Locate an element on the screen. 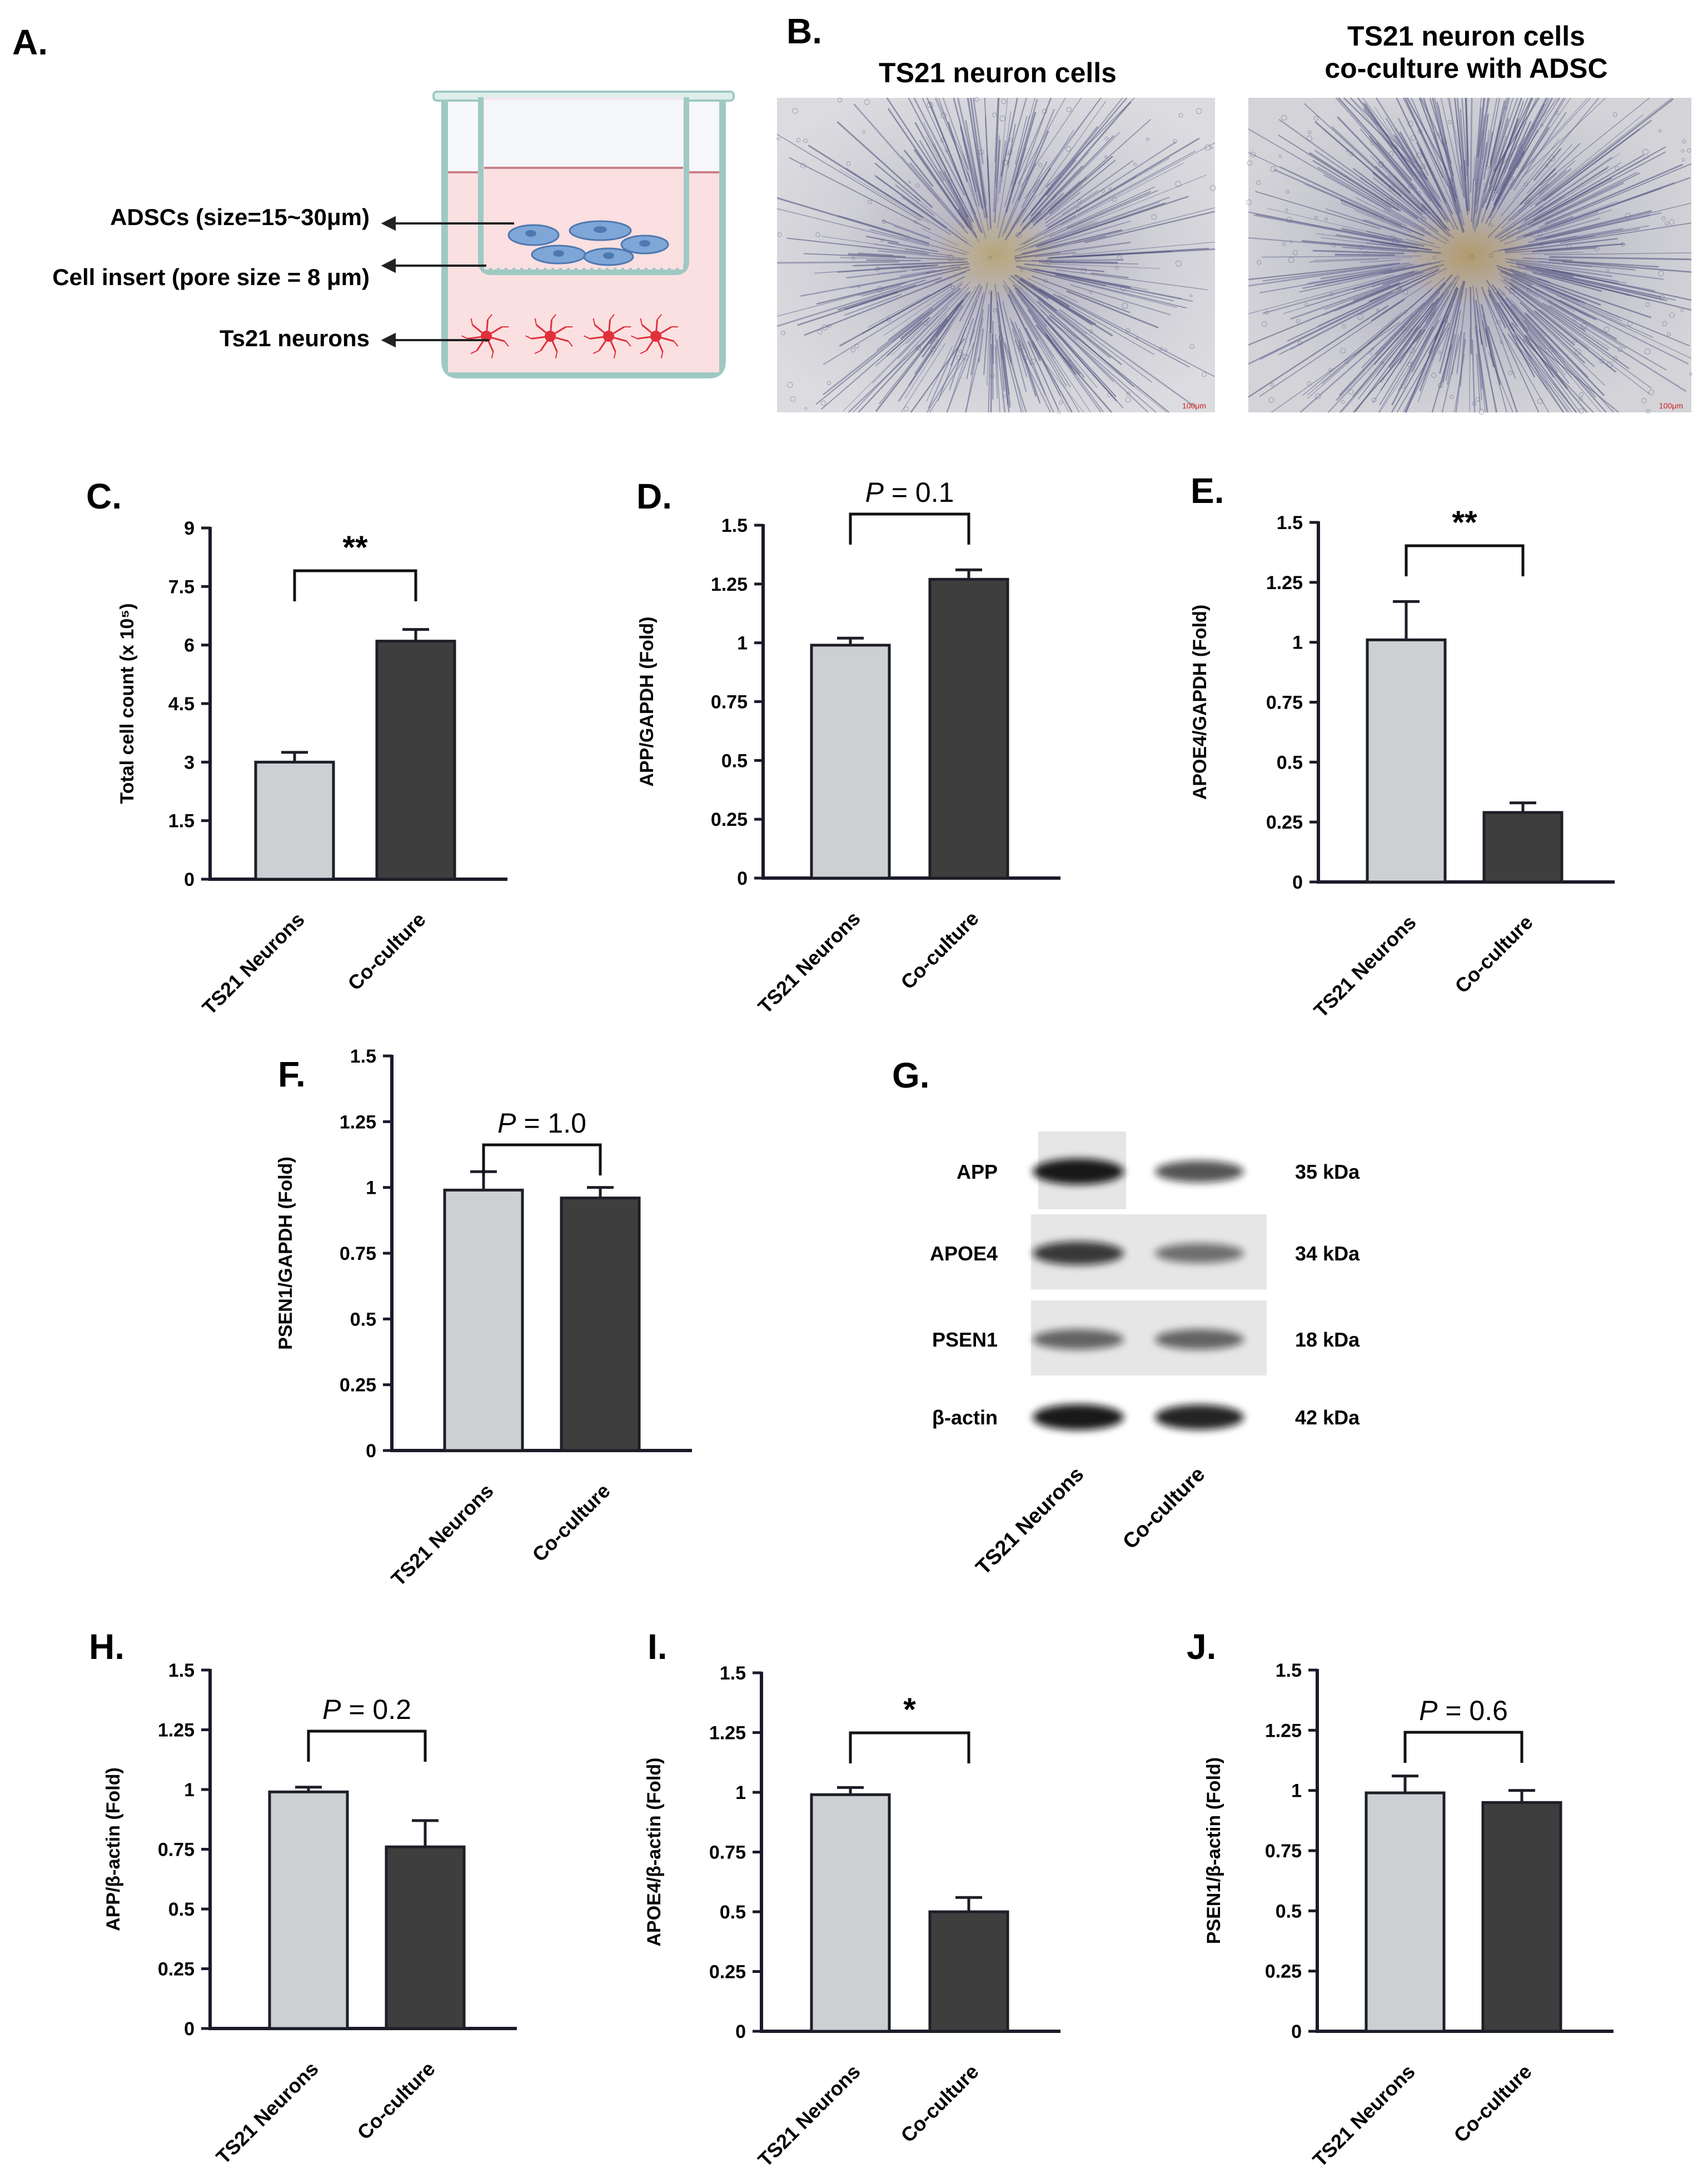  significance-label: P = 1.0 is located at coordinates (541, 1123).